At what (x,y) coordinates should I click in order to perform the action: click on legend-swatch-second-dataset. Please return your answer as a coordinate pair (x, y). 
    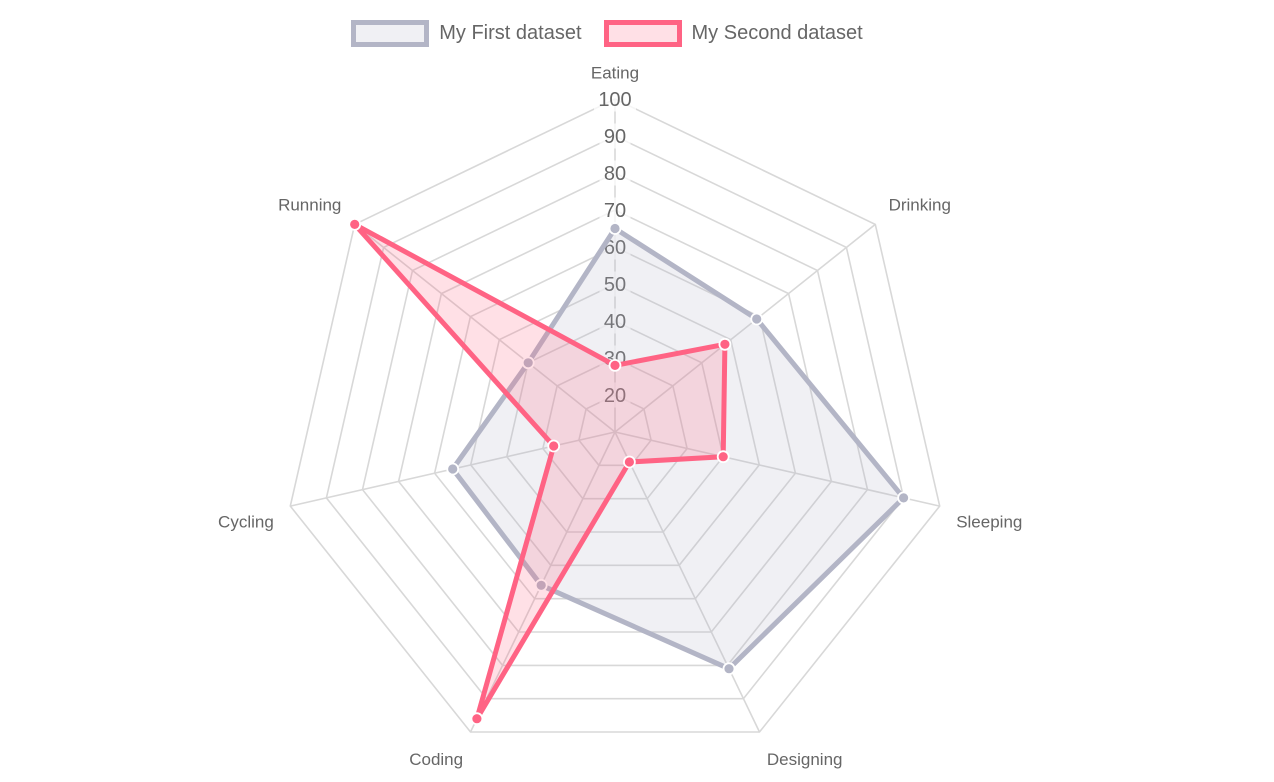
    Looking at the image, I should click on (642, 33).